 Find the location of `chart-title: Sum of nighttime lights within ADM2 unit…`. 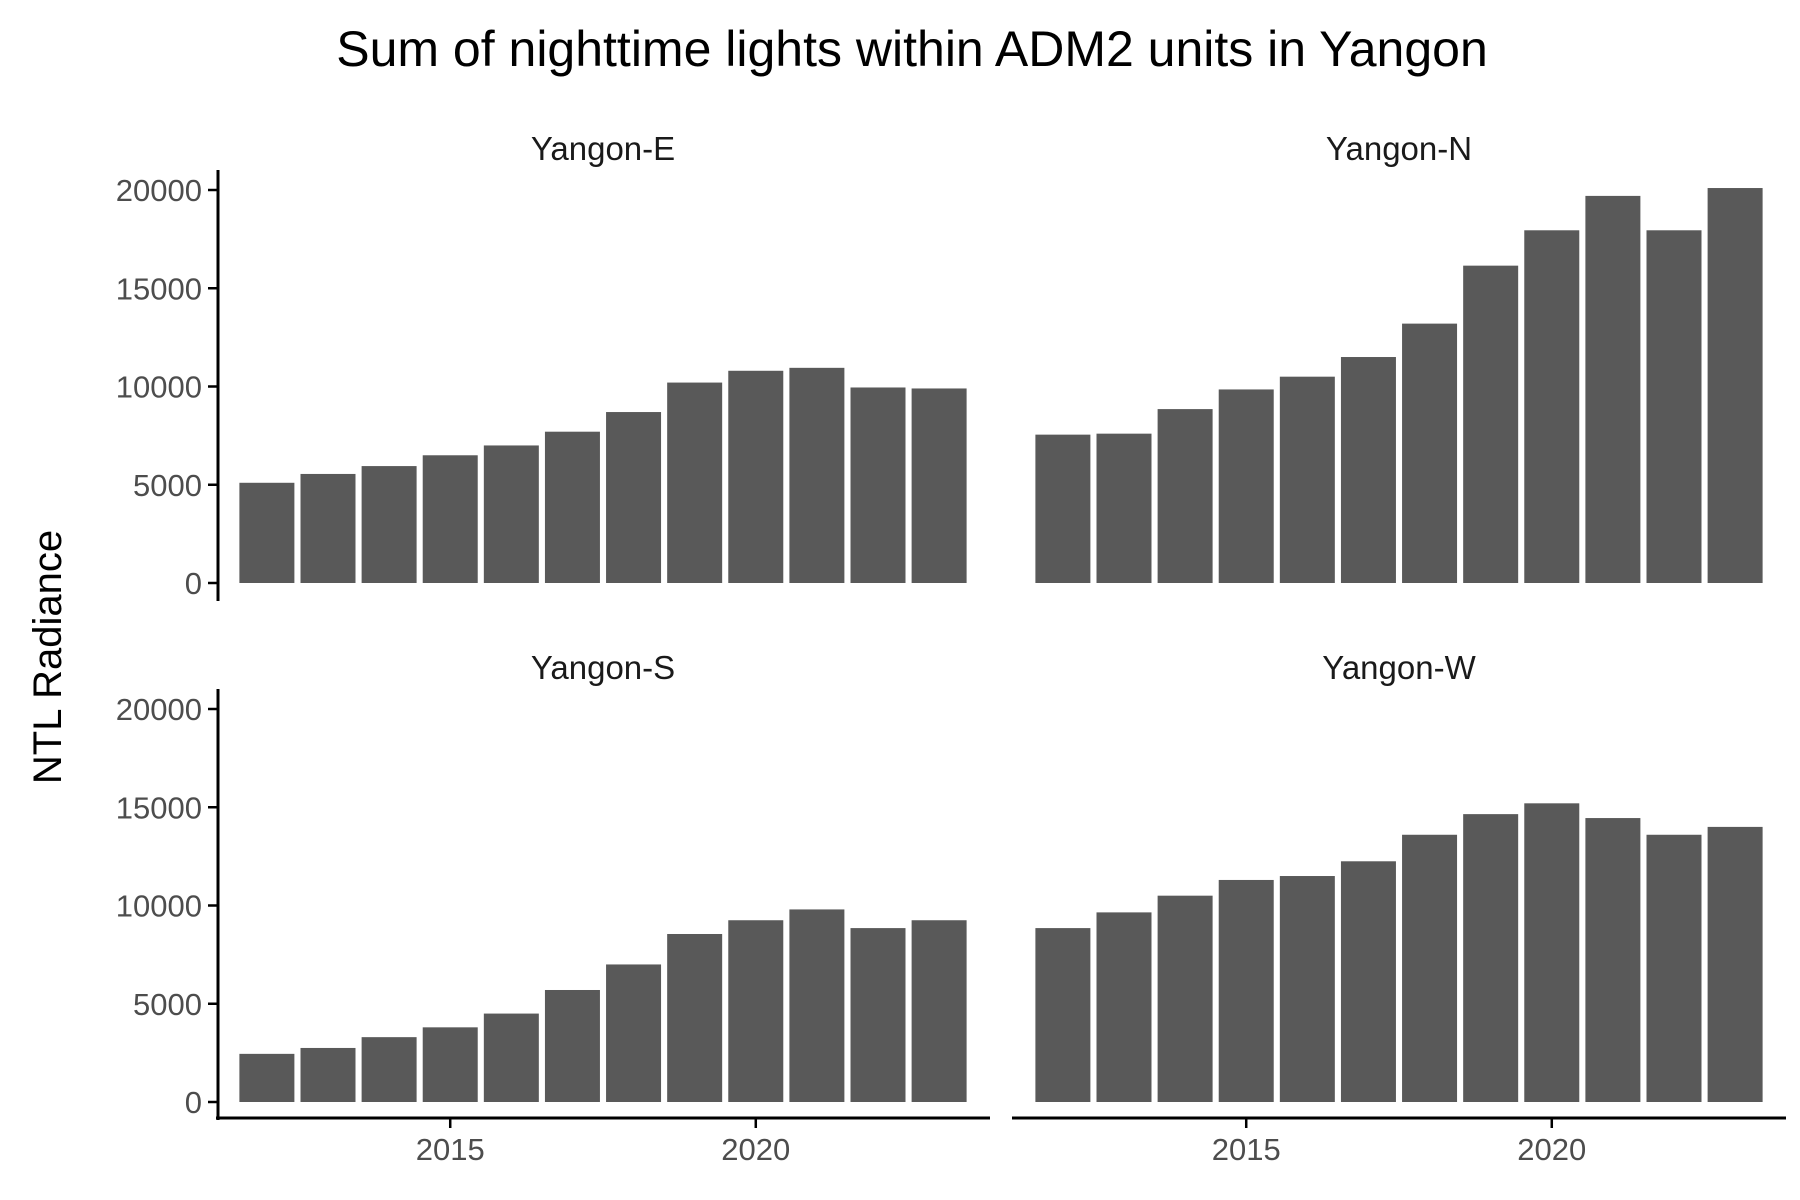

chart-title: Sum of nighttime lights within ADM2 unit… is located at coordinates (912, 49).